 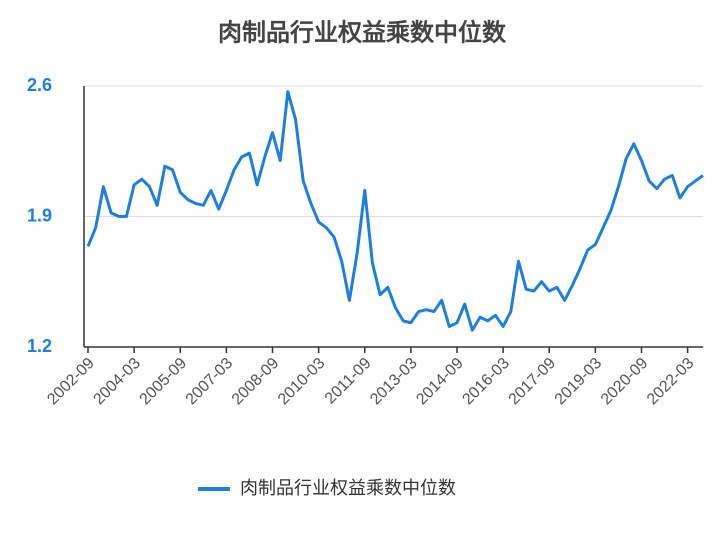 I want to click on x-tick-label: 2004-03, so click(x=117, y=382).